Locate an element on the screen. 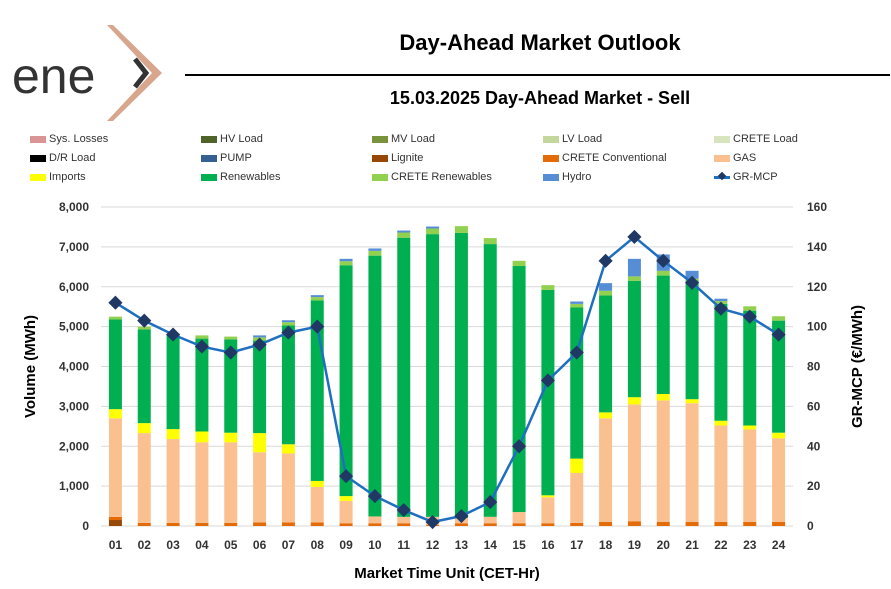 The height and width of the screenshot is (589, 891). x-tick-label: 01 is located at coordinates (116, 545).